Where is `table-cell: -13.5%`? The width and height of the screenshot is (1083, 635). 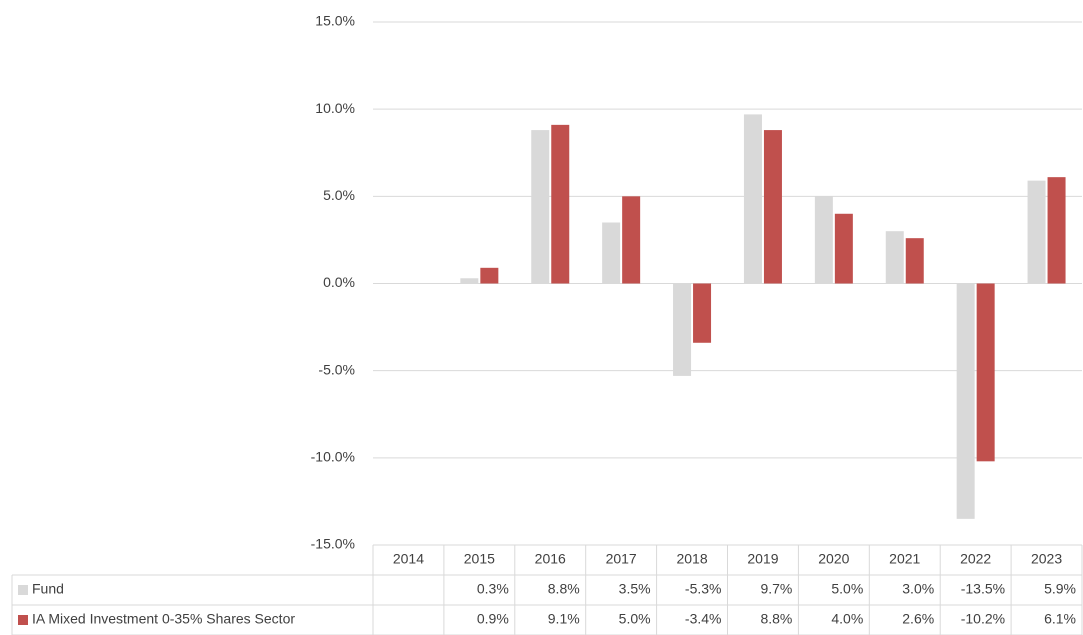 table-cell: -13.5% is located at coordinates (983, 589).